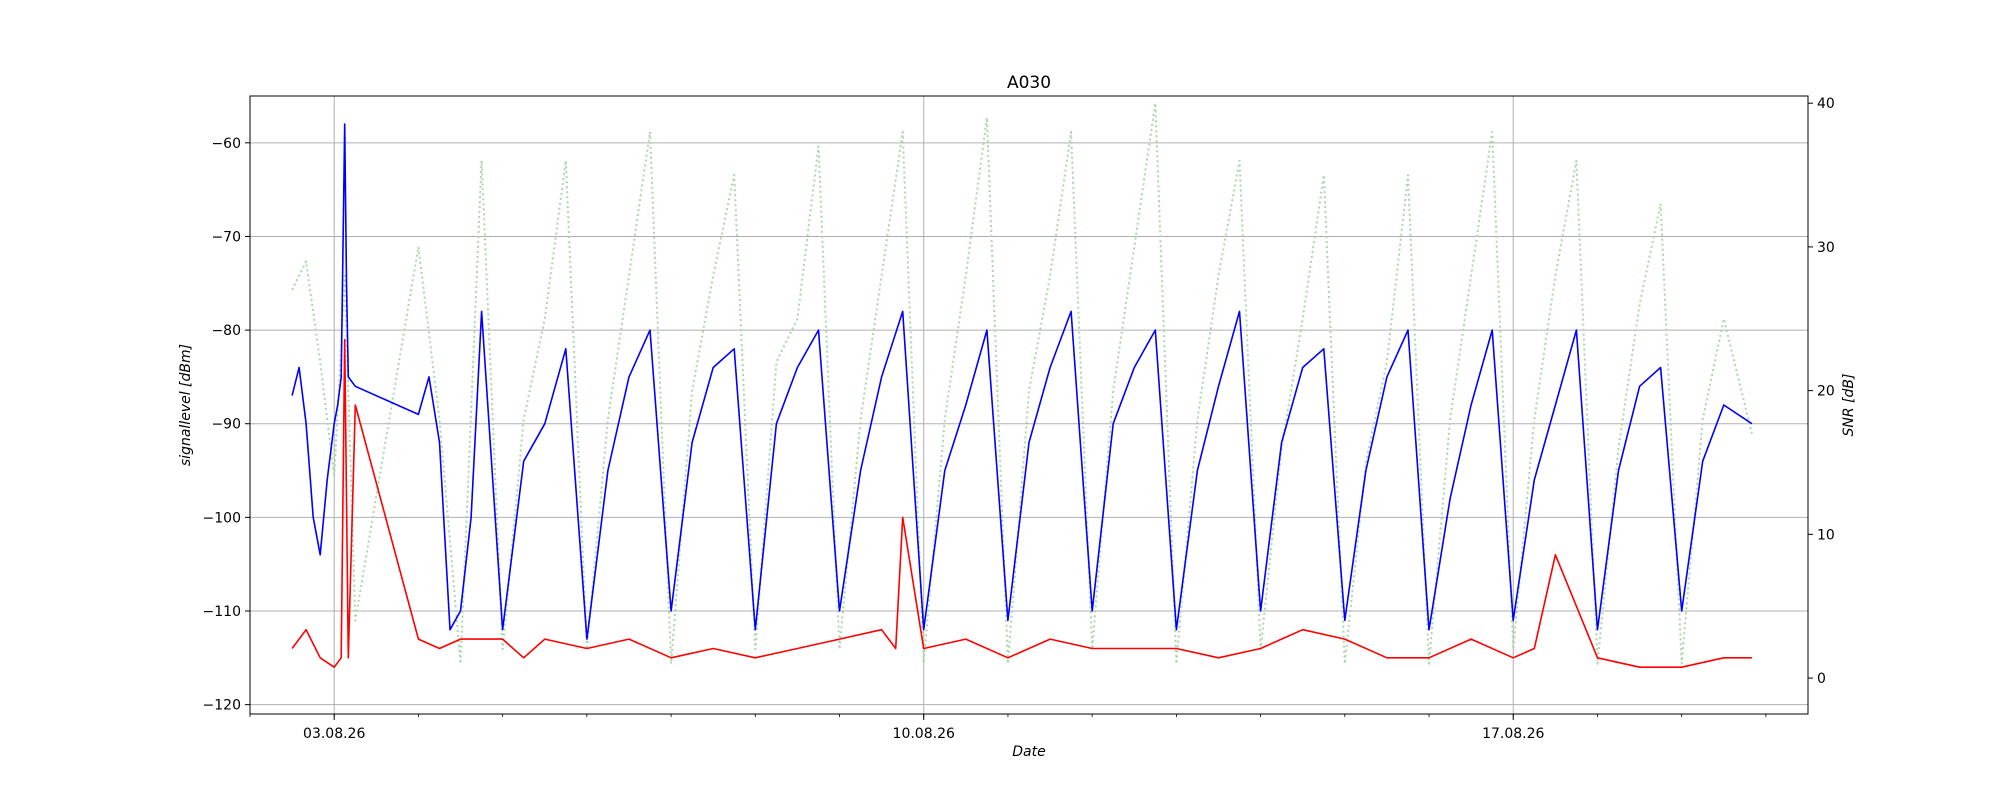 The image size is (2000, 800). Describe the element at coordinates (924, 734) in the screenshot. I see `x-tick-label-1: 10.08.26` at that location.